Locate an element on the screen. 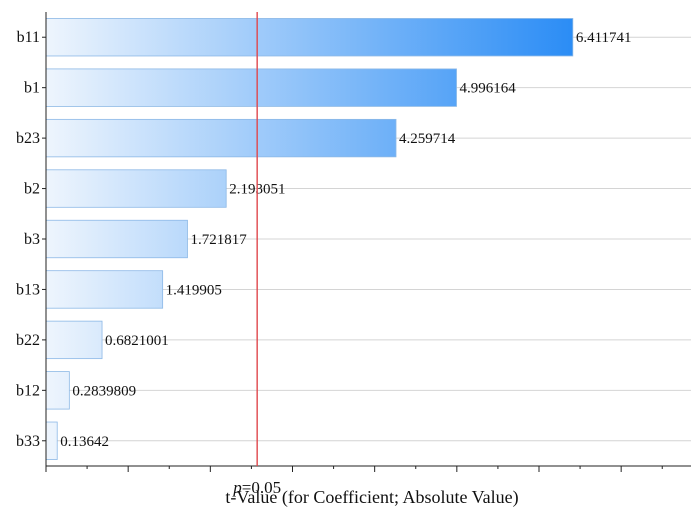 The width and height of the screenshot is (695, 529). value-label-b22: 0.6821001 is located at coordinates (137, 341).